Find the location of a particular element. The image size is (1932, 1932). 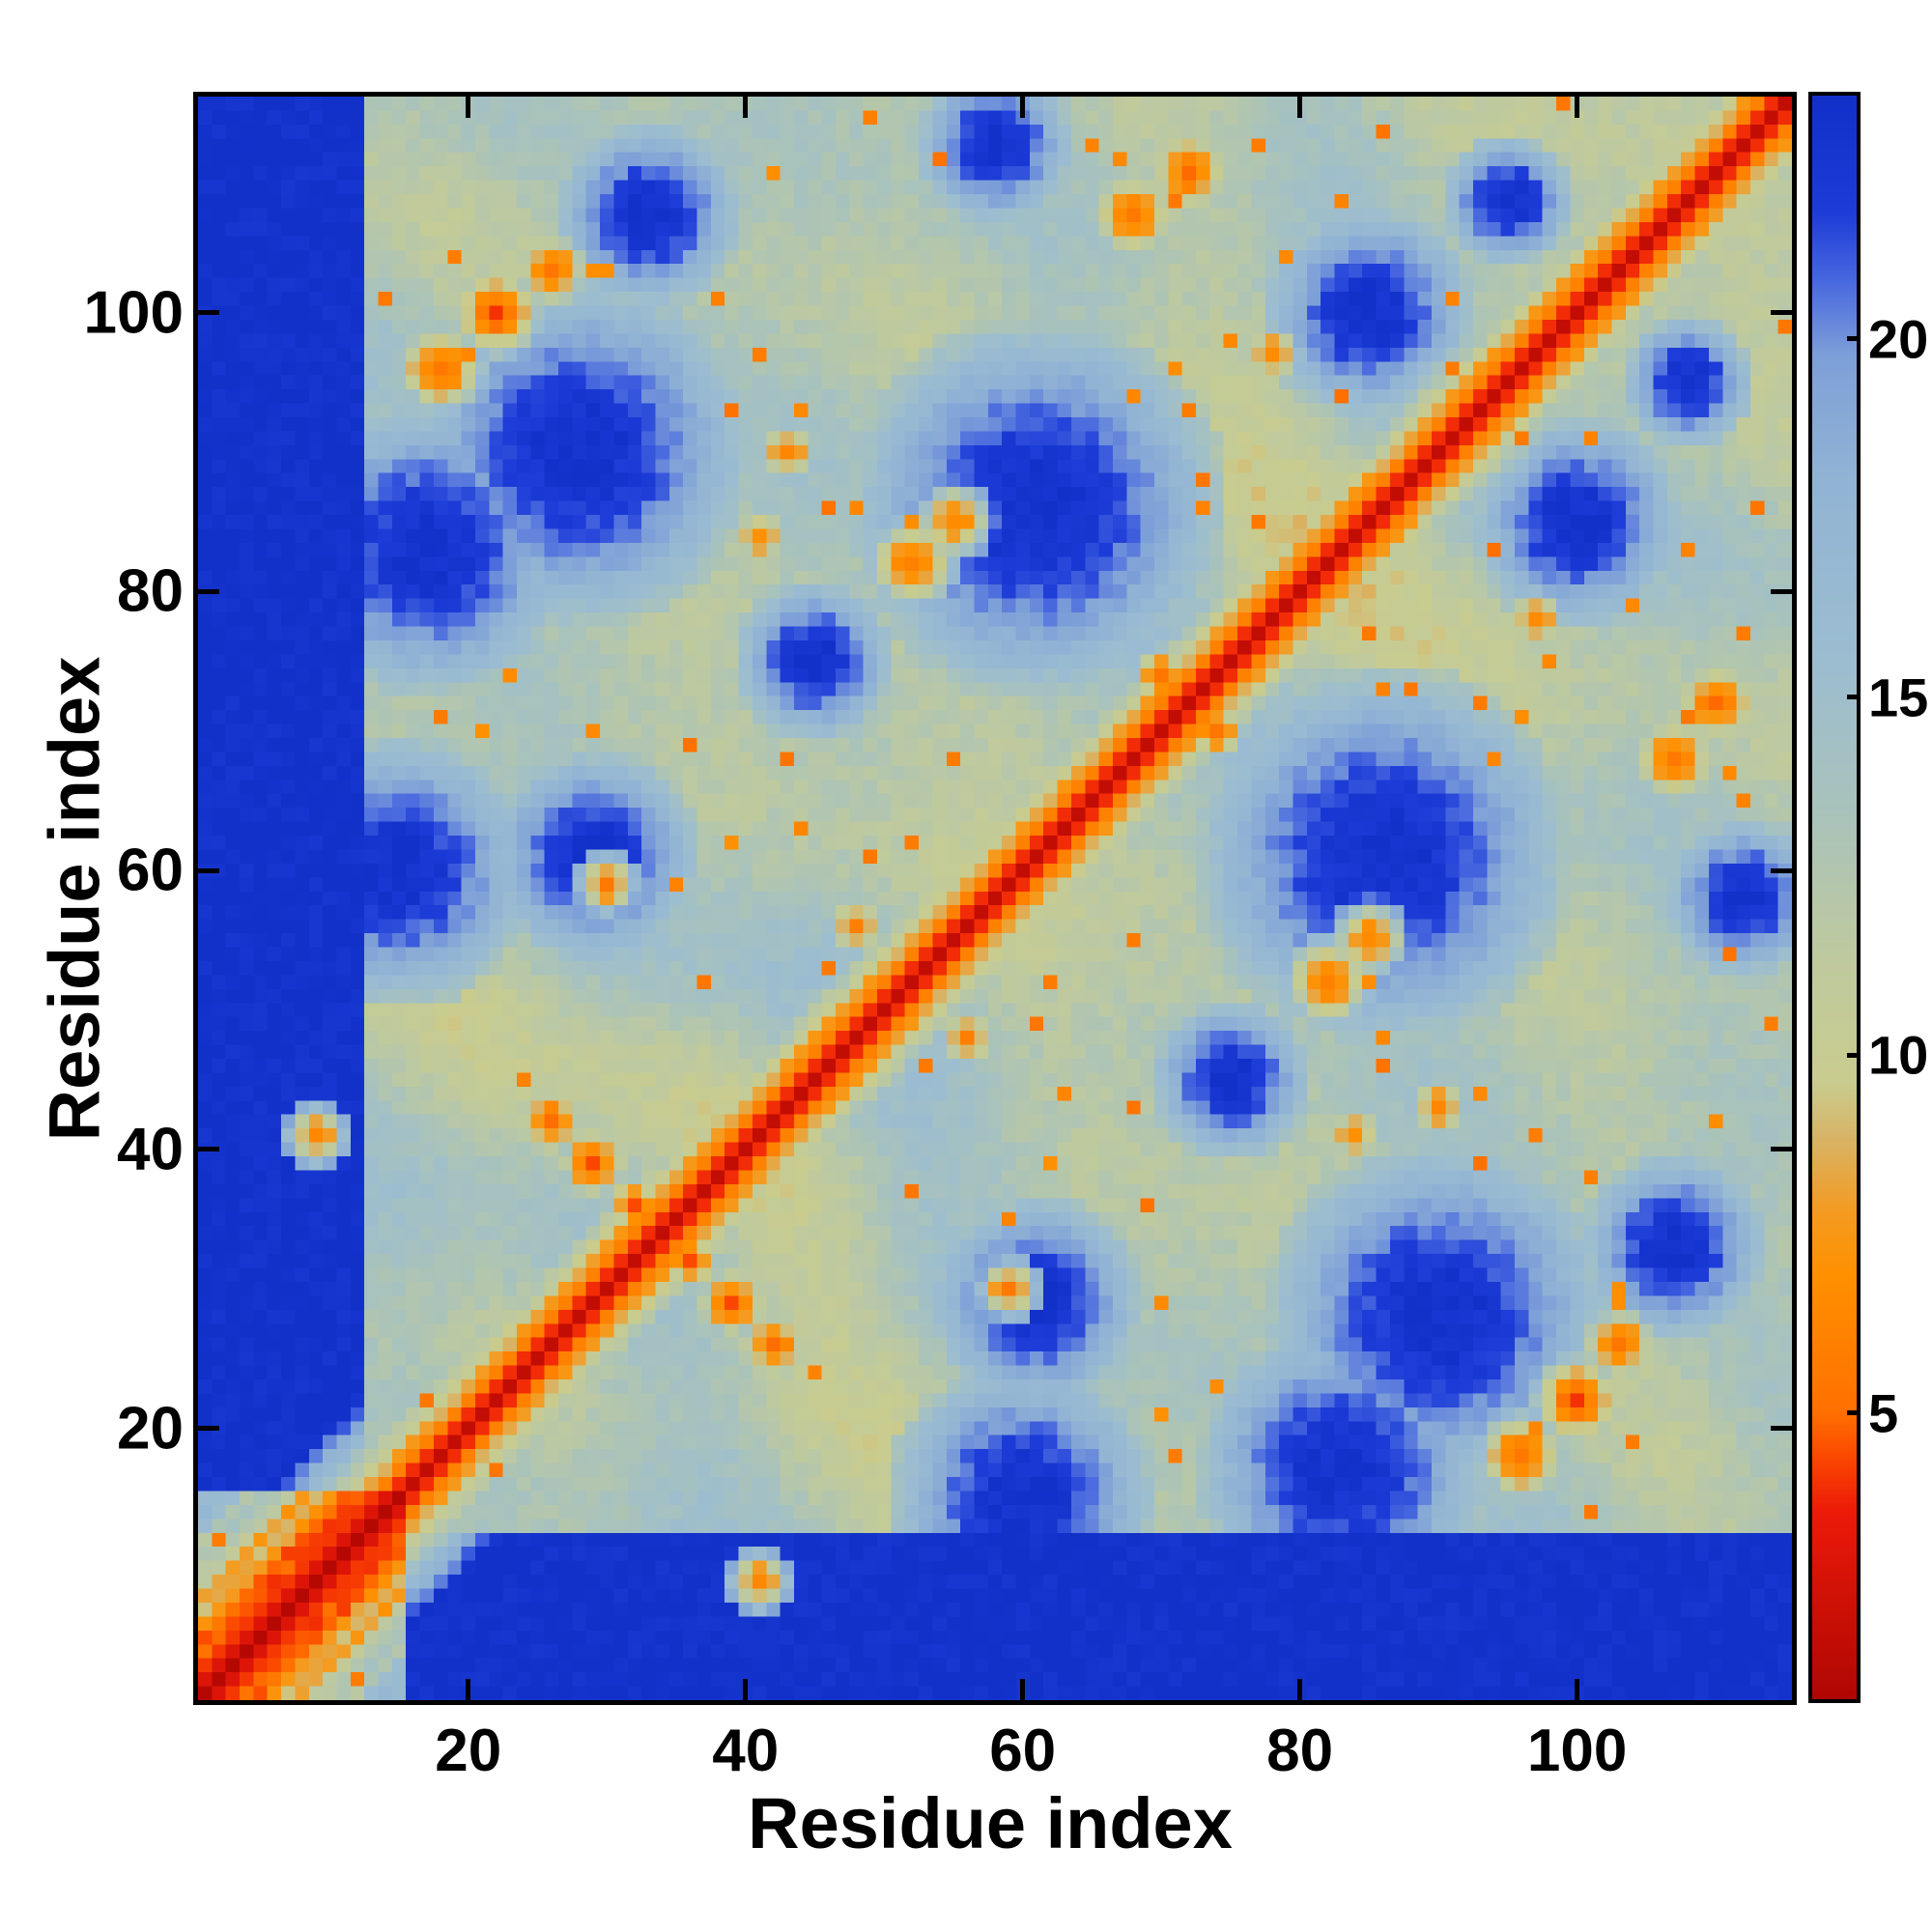

x-tick-label: 20 is located at coordinates (468, 1751).